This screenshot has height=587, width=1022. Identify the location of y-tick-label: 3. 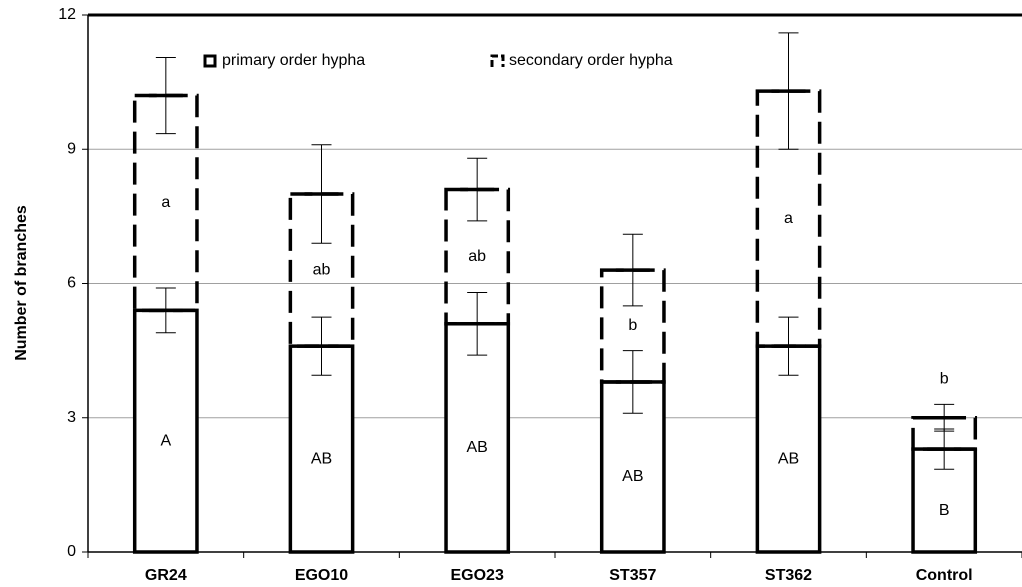
(71, 417).